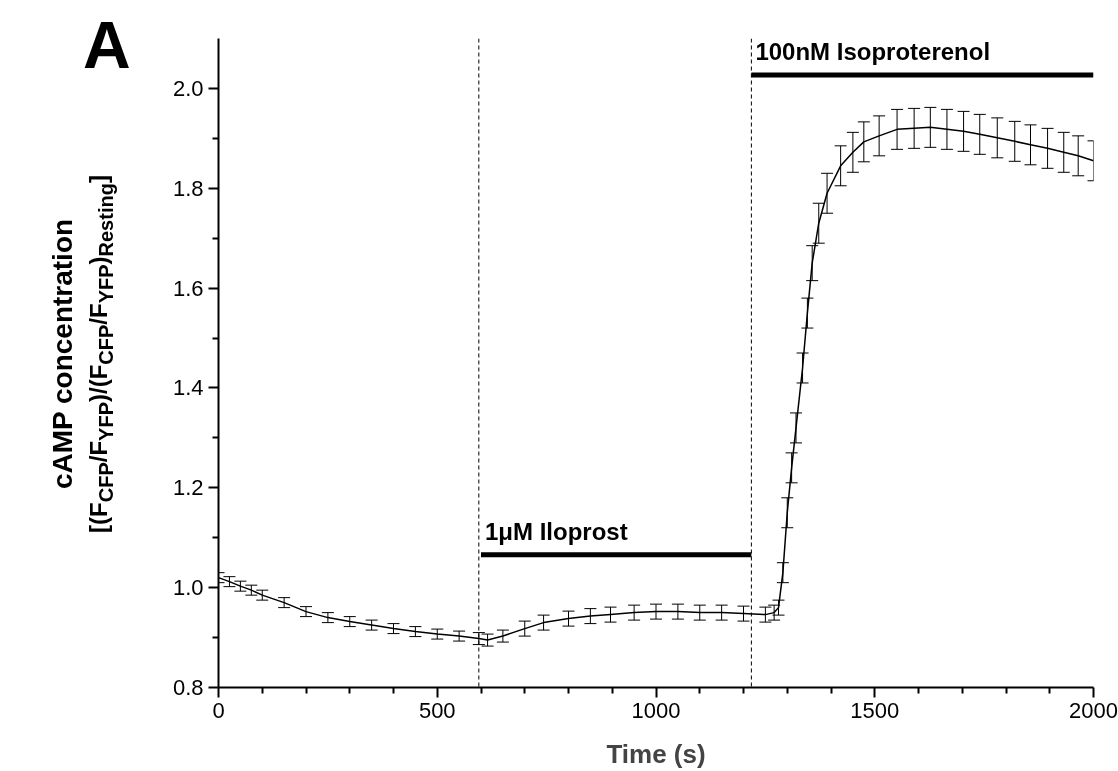 The image size is (1118, 771). Describe the element at coordinates (656, 710) in the screenshot. I see `x-tick-label: 1000` at that location.